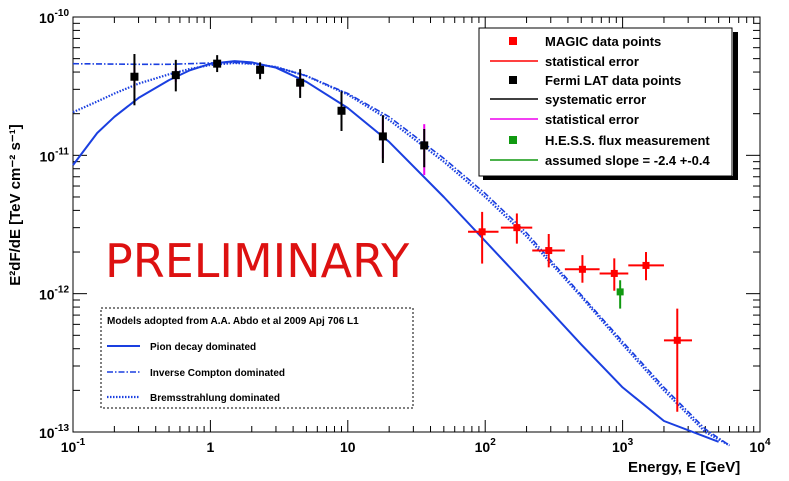 The image size is (789, 481). Describe the element at coordinates (620, 292) in the screenshot. I see `hess-point` at that location.